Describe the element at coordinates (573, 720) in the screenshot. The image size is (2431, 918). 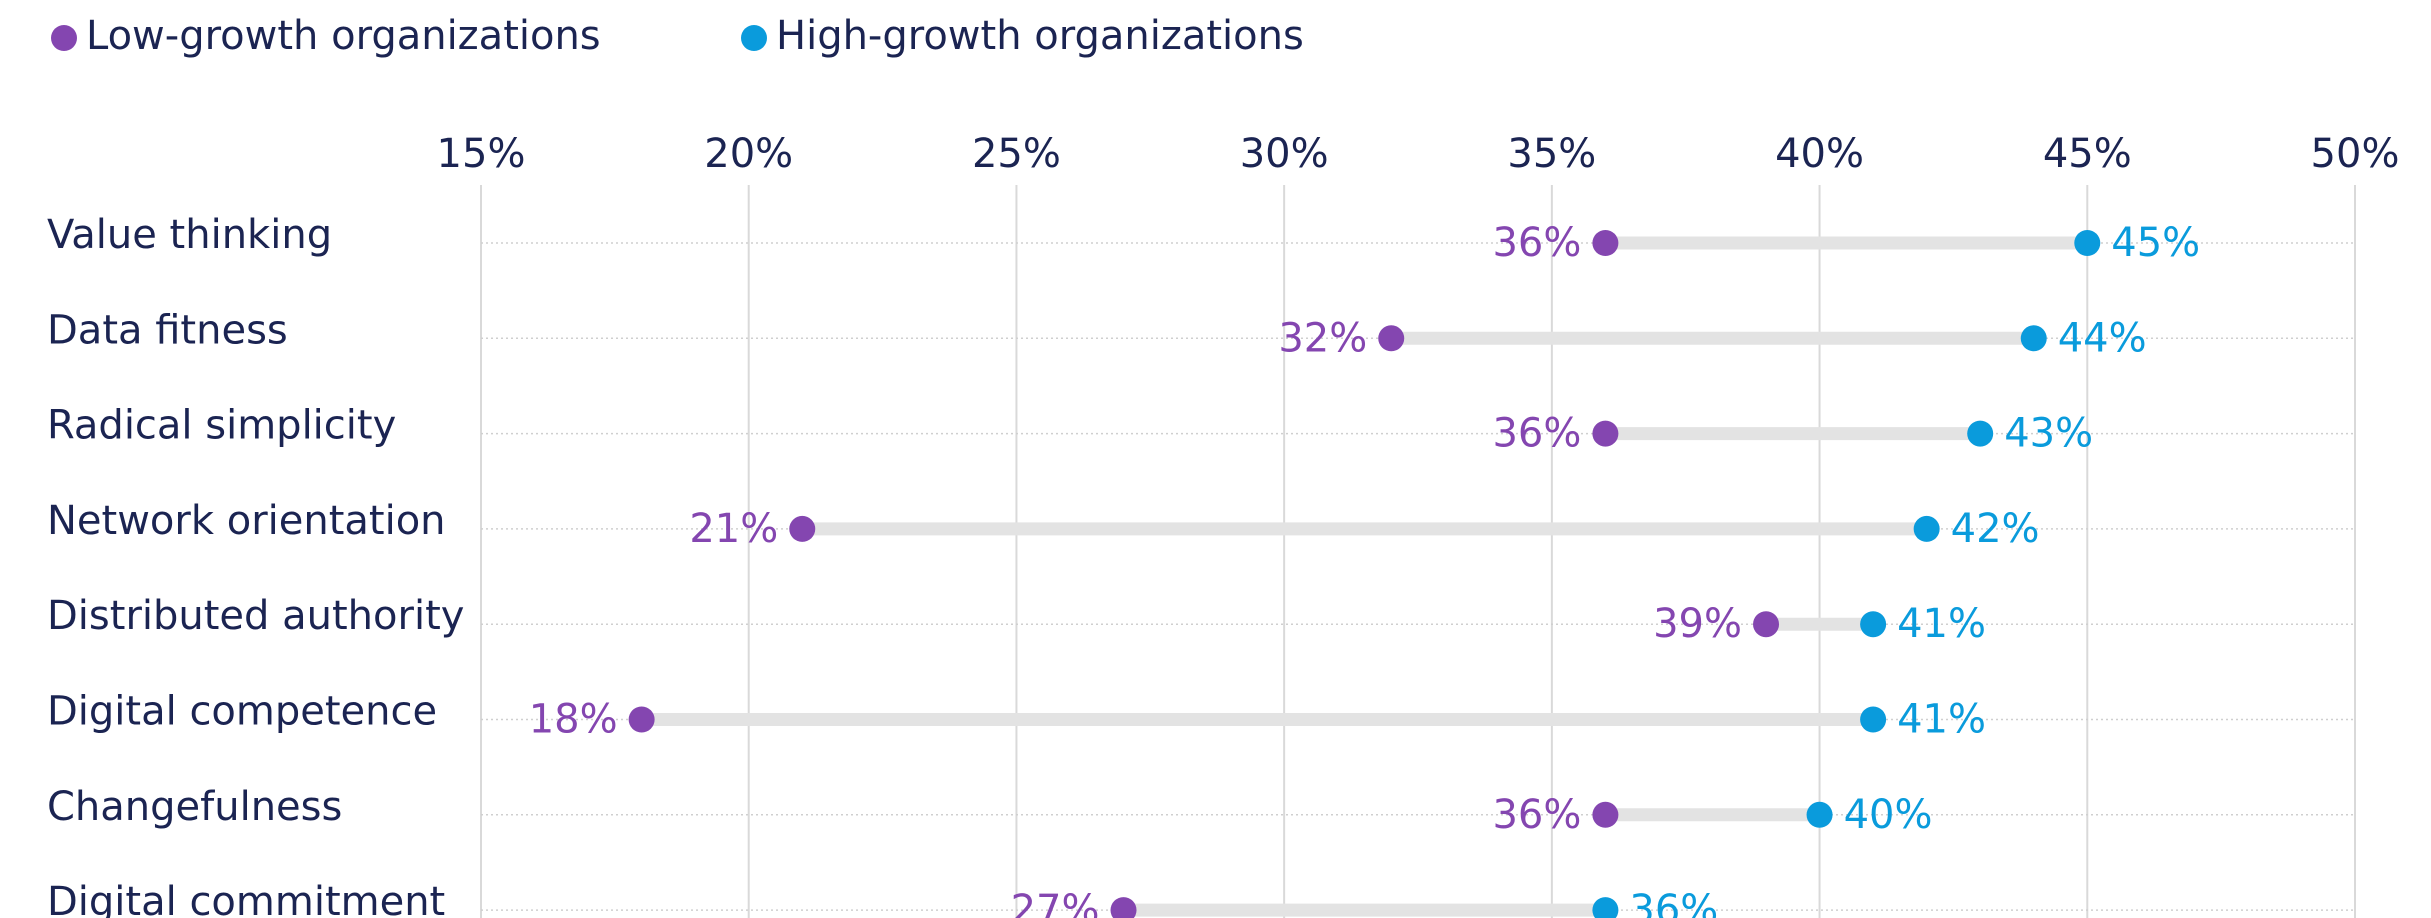
I see `value-label: 18%` at that location.